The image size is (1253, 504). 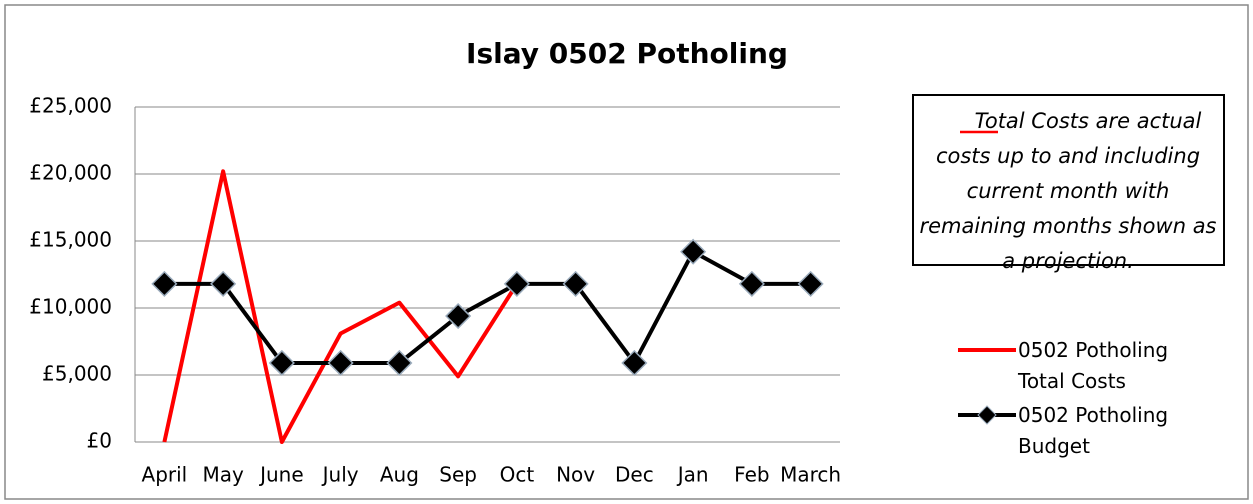 I want to click on x-tick-label: Aug, so click(x=399, y=475).